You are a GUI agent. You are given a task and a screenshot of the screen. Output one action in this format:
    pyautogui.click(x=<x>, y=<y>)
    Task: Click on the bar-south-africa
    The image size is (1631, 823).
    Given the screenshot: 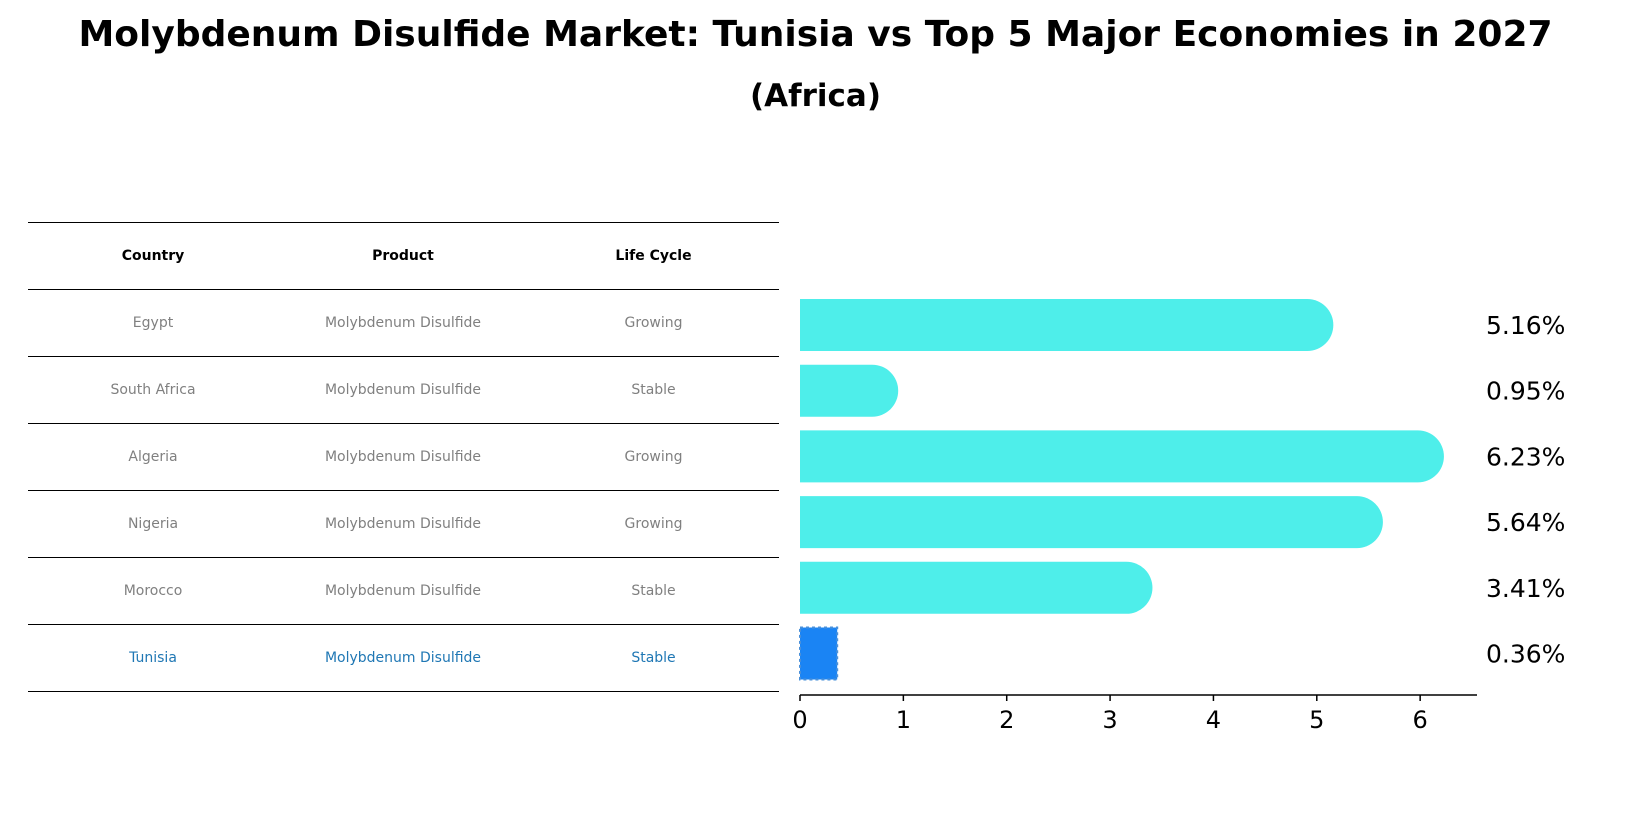 What is the action you would take?
    pyautogui.click(x=849, y=390)
    